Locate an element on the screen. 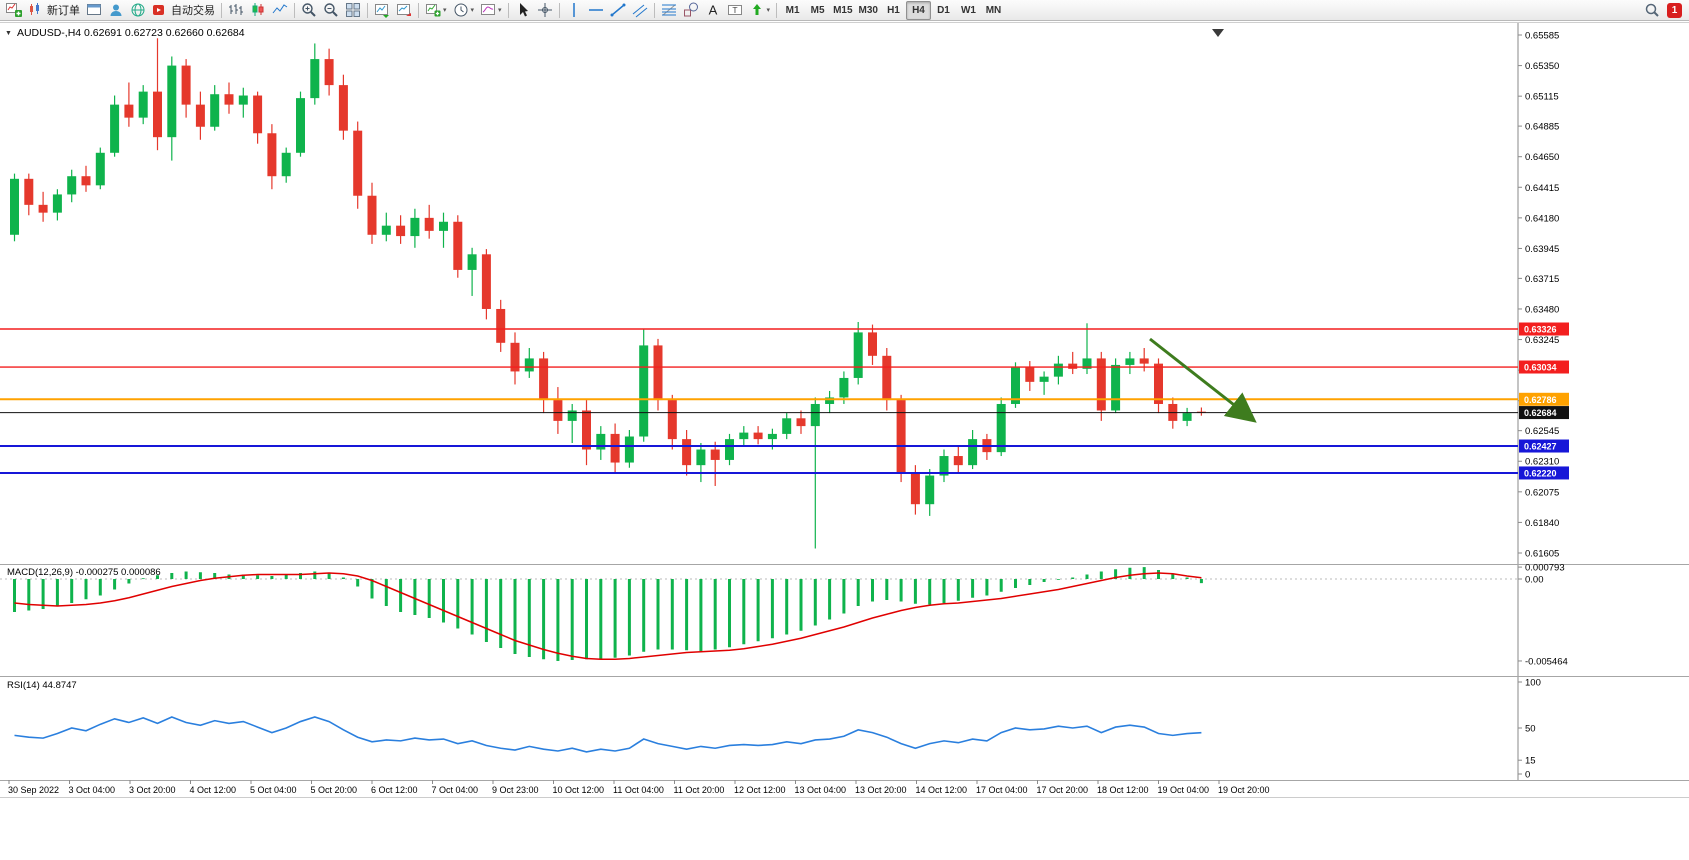  chart-scroll-icon is located at coordinates (382, 10).